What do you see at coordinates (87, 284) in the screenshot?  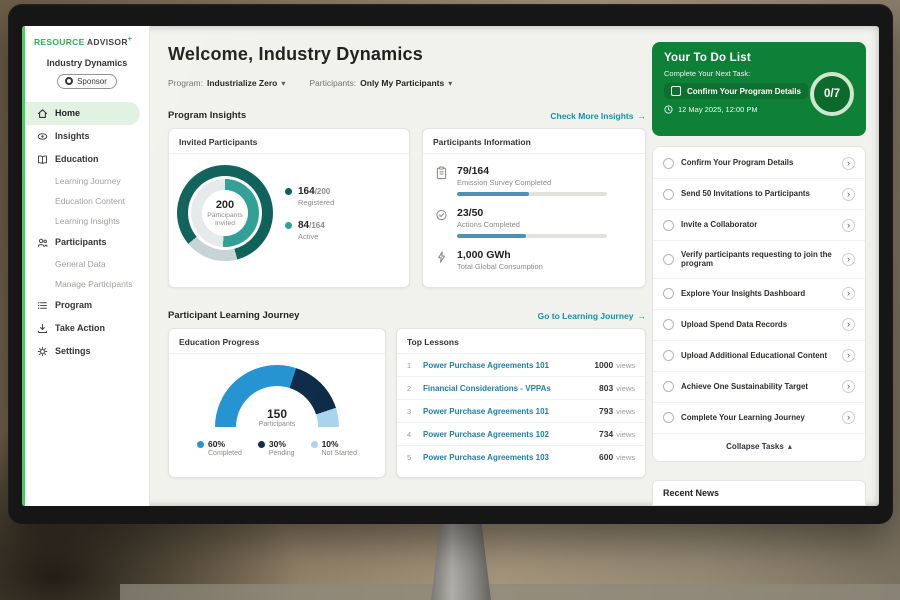 I see `sidebar-item-manage-participants: Manage Participants` at bounding box center [87, 284].